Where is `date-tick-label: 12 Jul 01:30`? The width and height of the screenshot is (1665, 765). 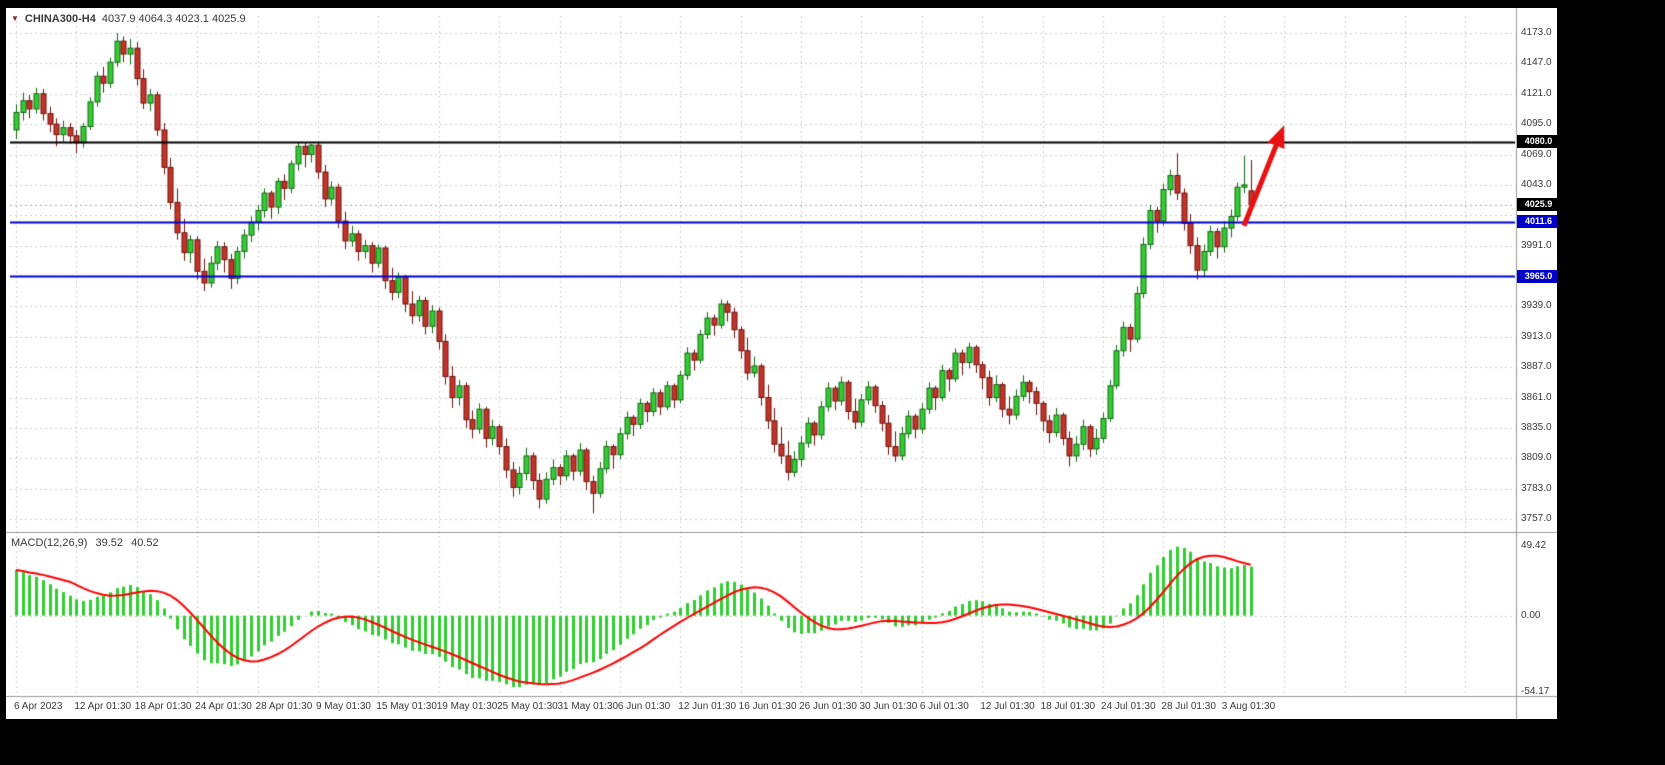 date-tick-label: 12 Jul 01:30 is located at coordinates (1007, 706).